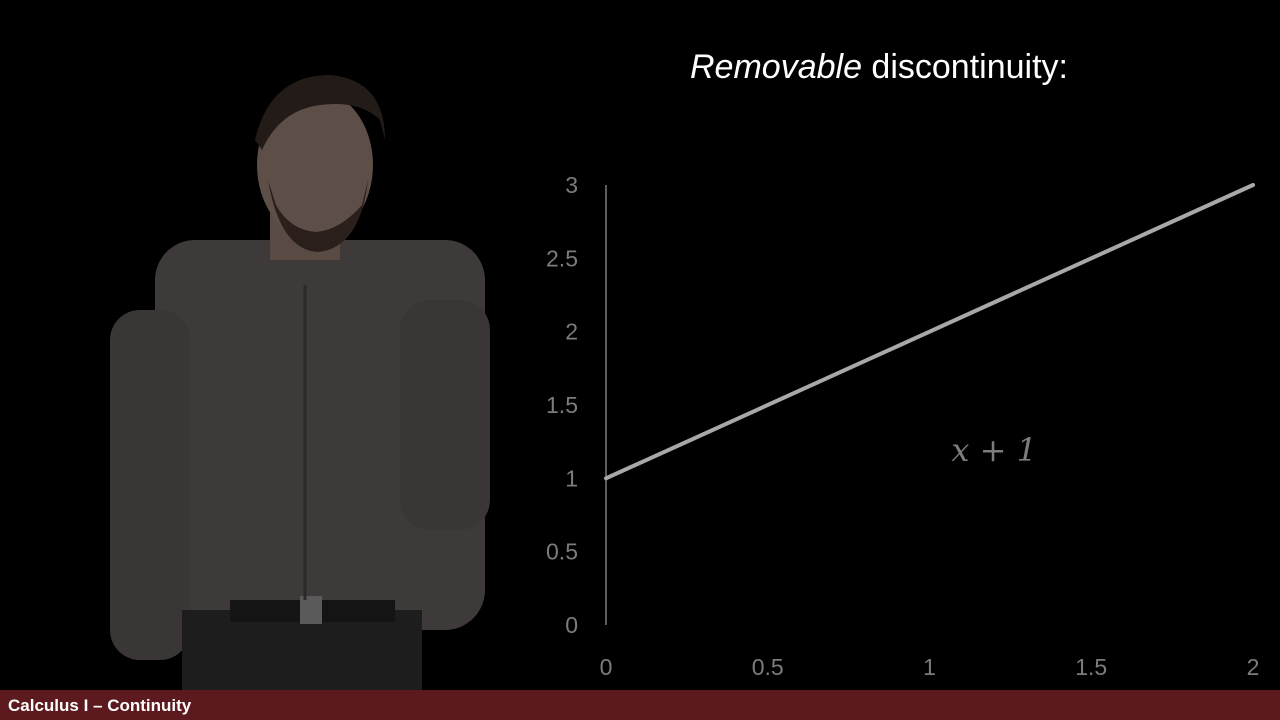  Describe the element at coordinates (562, 552) in the screenshot. I see `y-tick-label: 0.5` at that location.